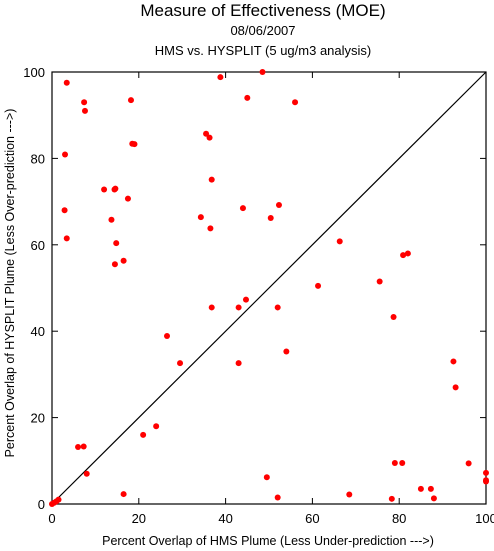 This screenshot has height=551, width=494. Describe the element at coordinates (312, 518) in the screenshot. I see `x-tick-label: 60` at that location.